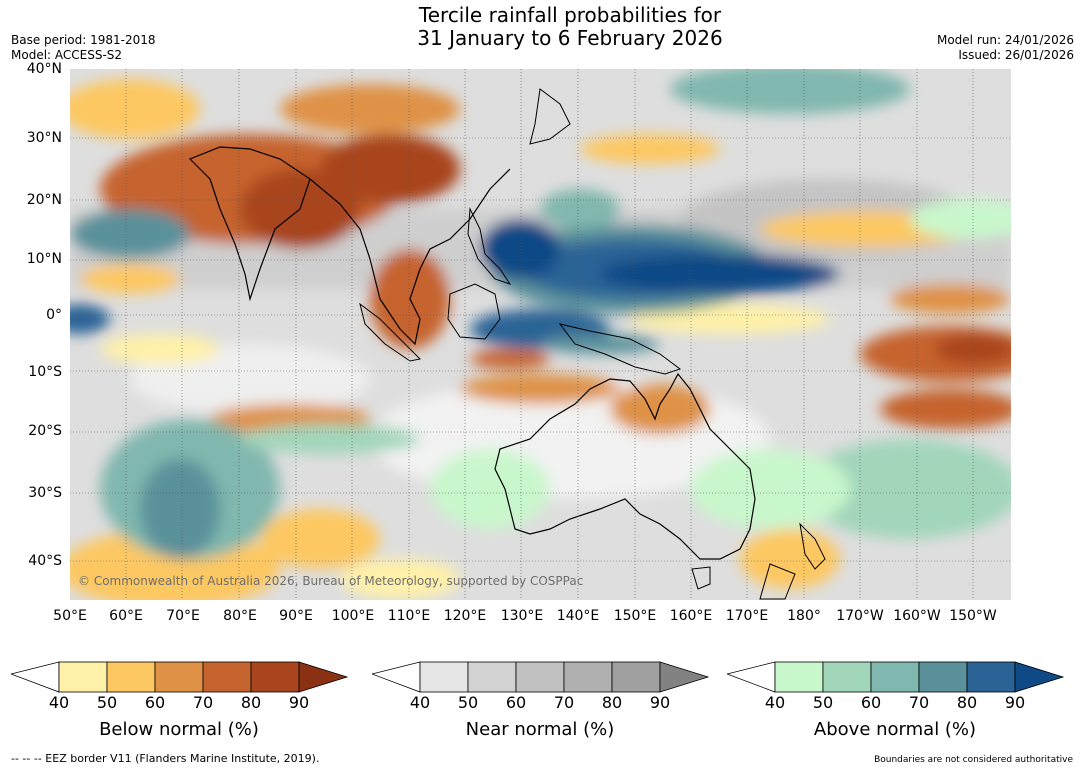 The image size is (1085, 770). Describe the element at coordinates (45, 431) in the screenshot. I see `lat-label: 20°S` at that location.